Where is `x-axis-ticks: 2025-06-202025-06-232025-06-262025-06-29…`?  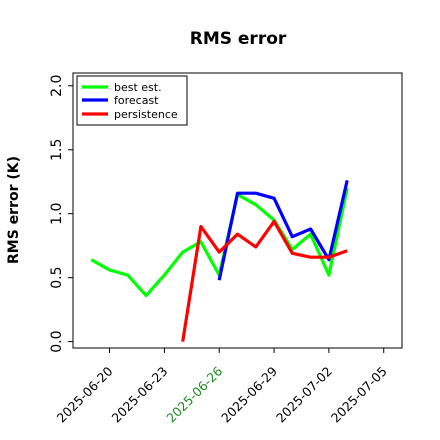 x-axis-ticks: 2025-06-202025-06-232025-06-262025-06-29… is located at coordinates (222, 386).